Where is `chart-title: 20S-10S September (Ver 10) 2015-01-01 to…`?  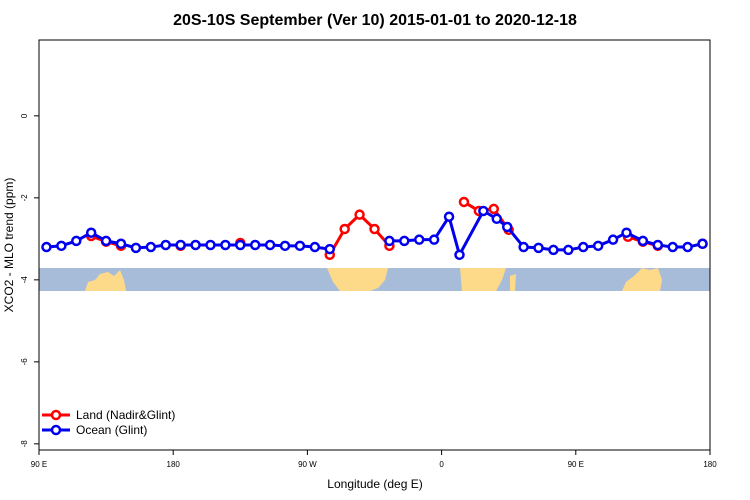
chart-title: 20S-10S September (Ver 10) 2015-01-01 to… is located at coordinates (375, 20).